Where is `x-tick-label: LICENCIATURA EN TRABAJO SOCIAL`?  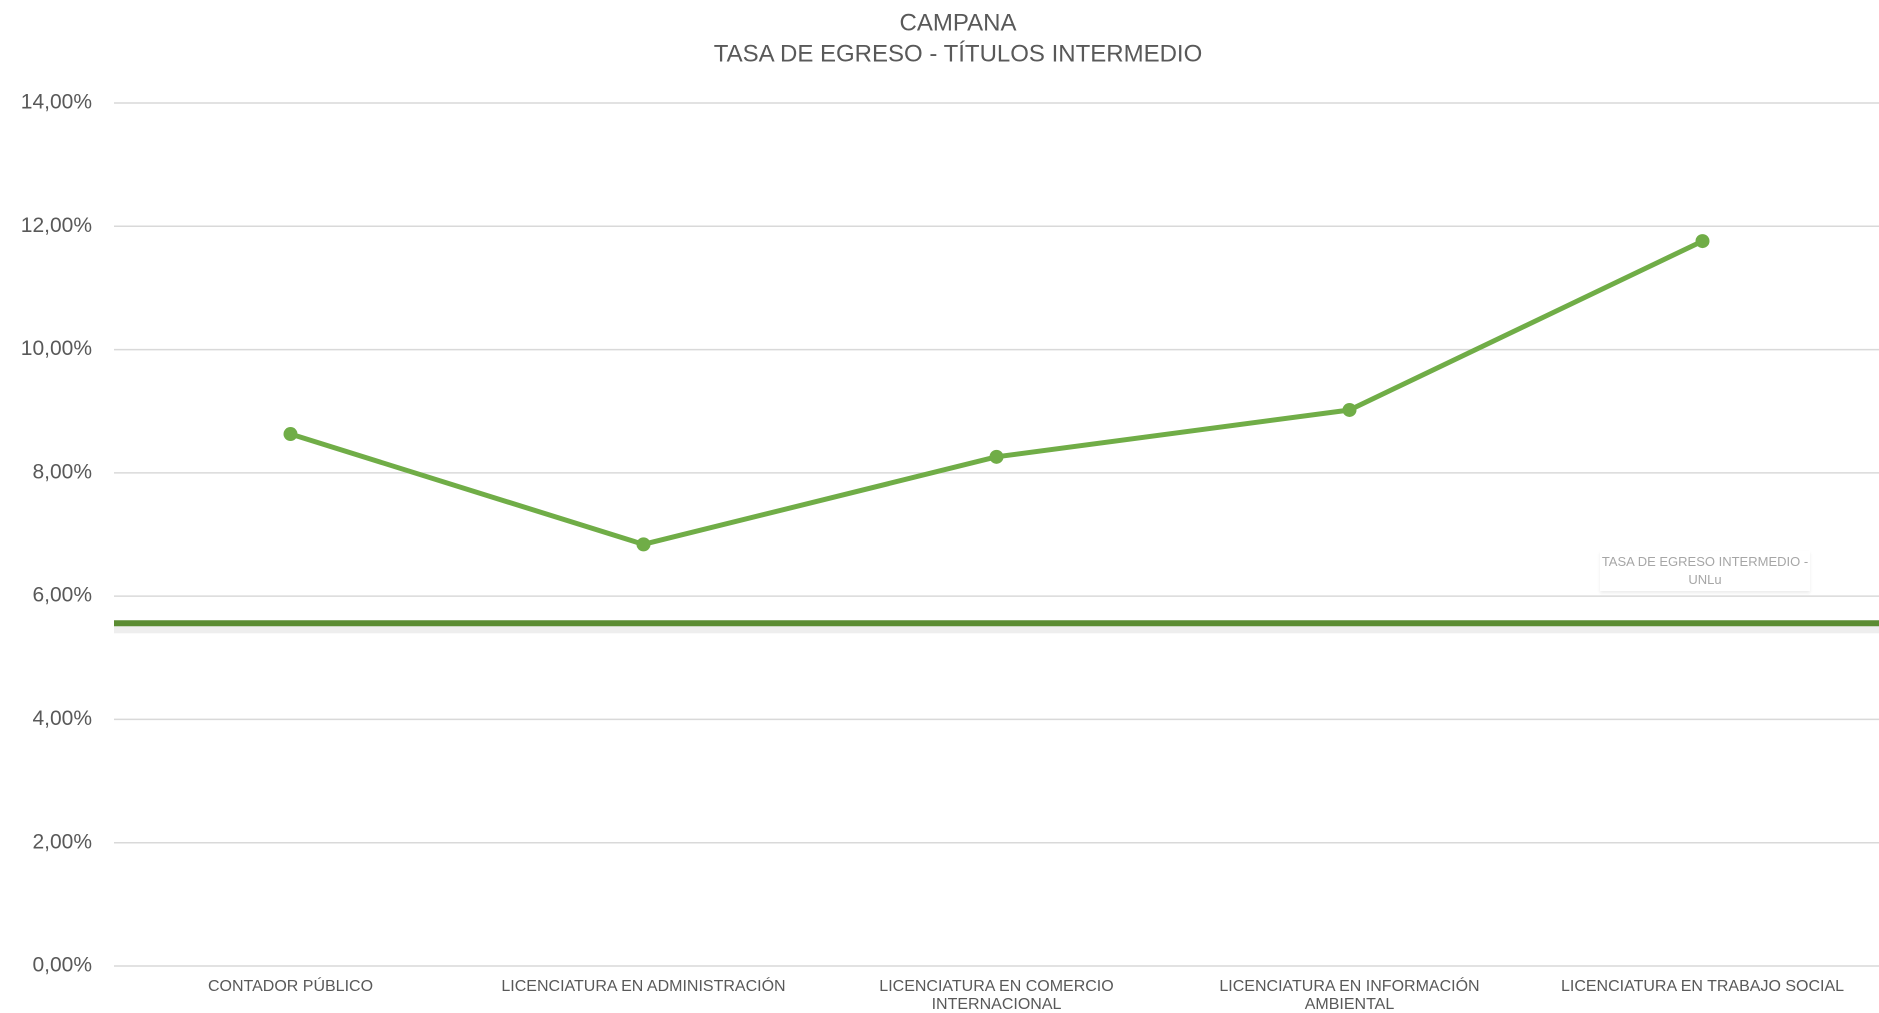
x-tick-label: LICENCIATURA EN TRABAJO SOCIAL is located at coordinates (1702, 986).